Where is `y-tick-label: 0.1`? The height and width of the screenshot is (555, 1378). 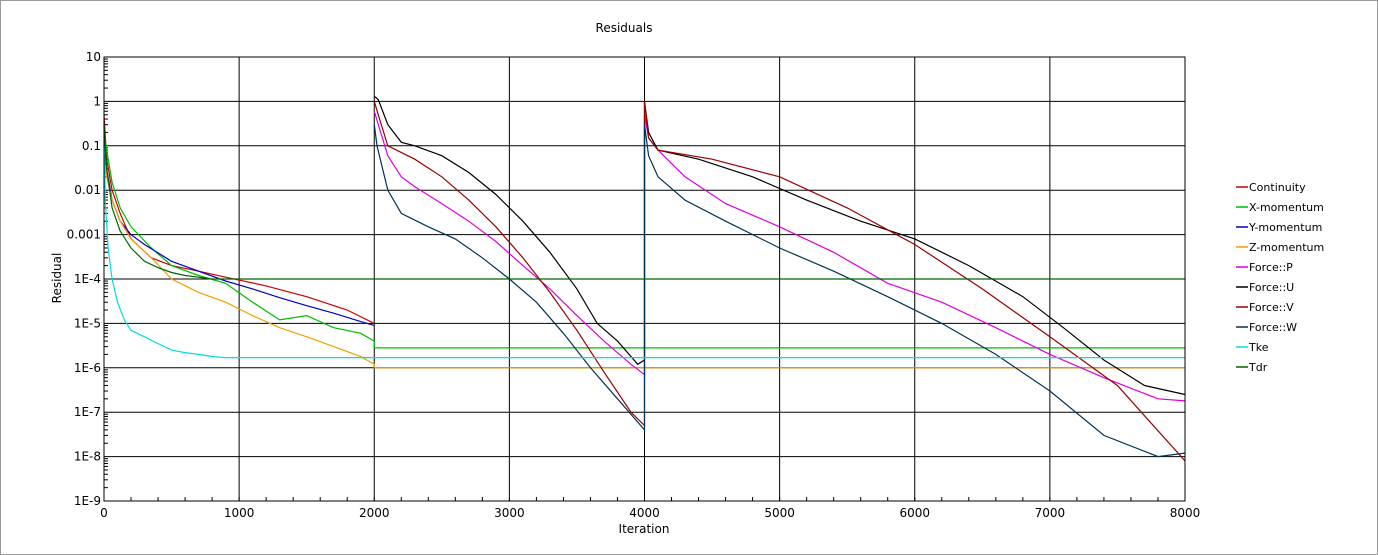
y-tick-label: 0.1 is located at coordinates (91, 146).